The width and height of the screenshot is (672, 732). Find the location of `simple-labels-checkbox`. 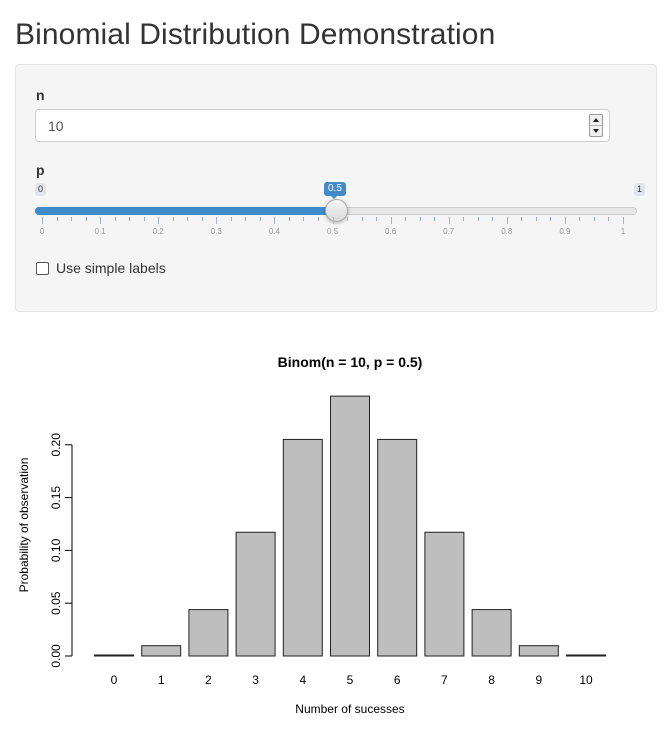

simple-labels-checkbox is located at coordinates (42, 268).